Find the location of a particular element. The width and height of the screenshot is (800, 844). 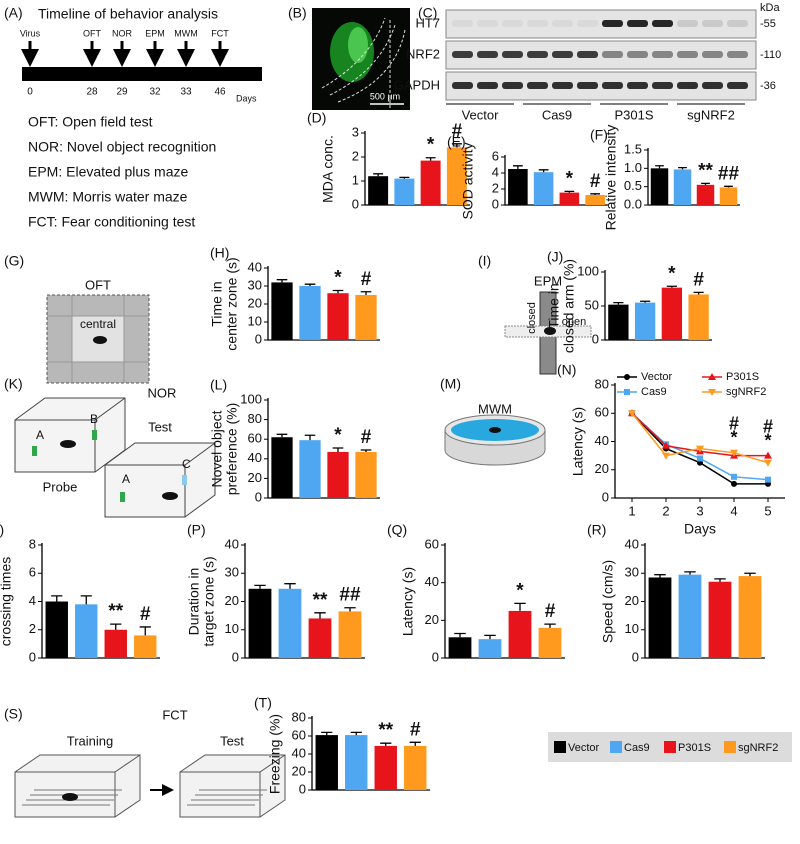

panel-label: (O) is located at coordinates (2, 530).